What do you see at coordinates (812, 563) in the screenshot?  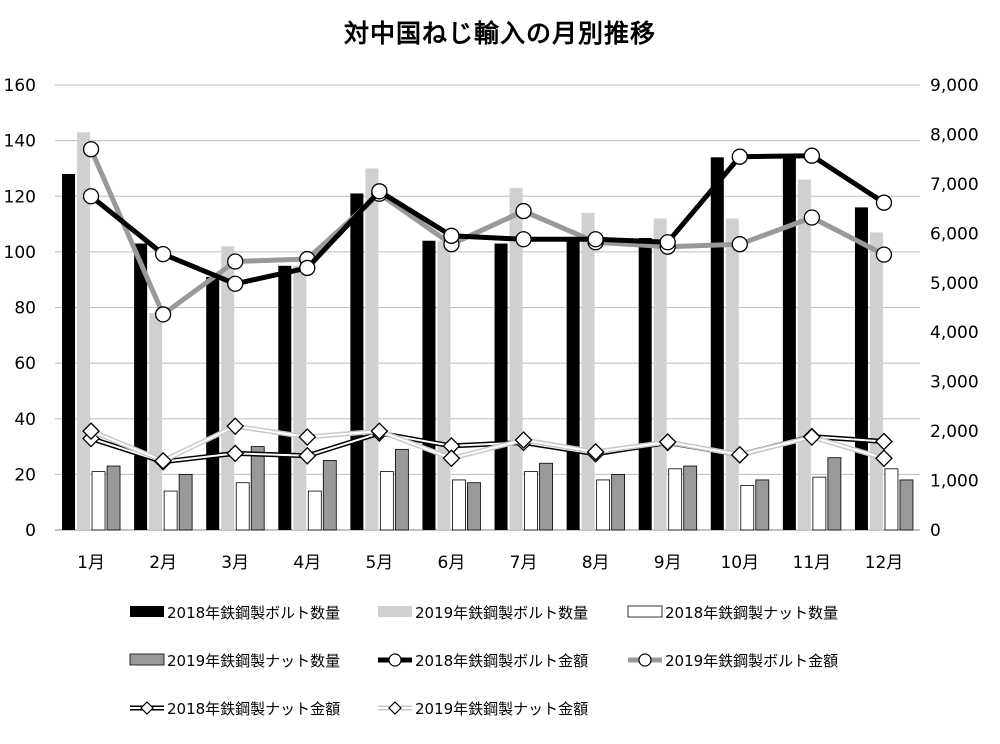 I see `x-tick-label: 11月` at bounding box center [812, 563].